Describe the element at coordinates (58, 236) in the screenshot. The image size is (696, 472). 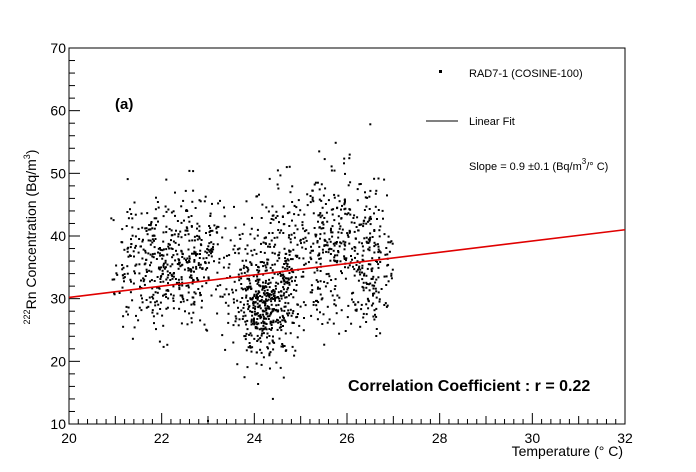
I see `y-tick-label: 40` at that location.